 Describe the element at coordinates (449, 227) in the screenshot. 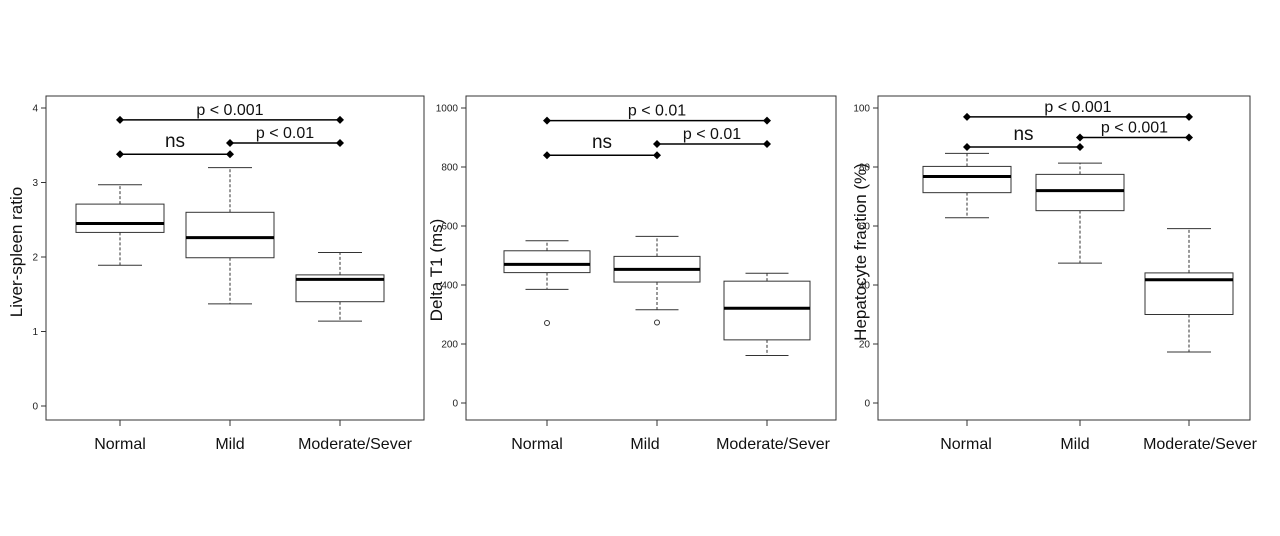

I see `y-tick-label: 600` at that location.